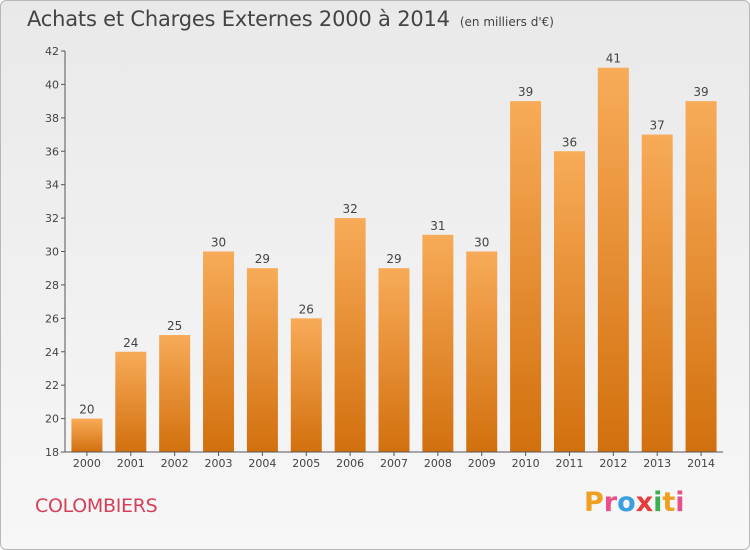  Describe the element at coordinates (350, 335) in the screenshot. I see `bar-2006` at that location.